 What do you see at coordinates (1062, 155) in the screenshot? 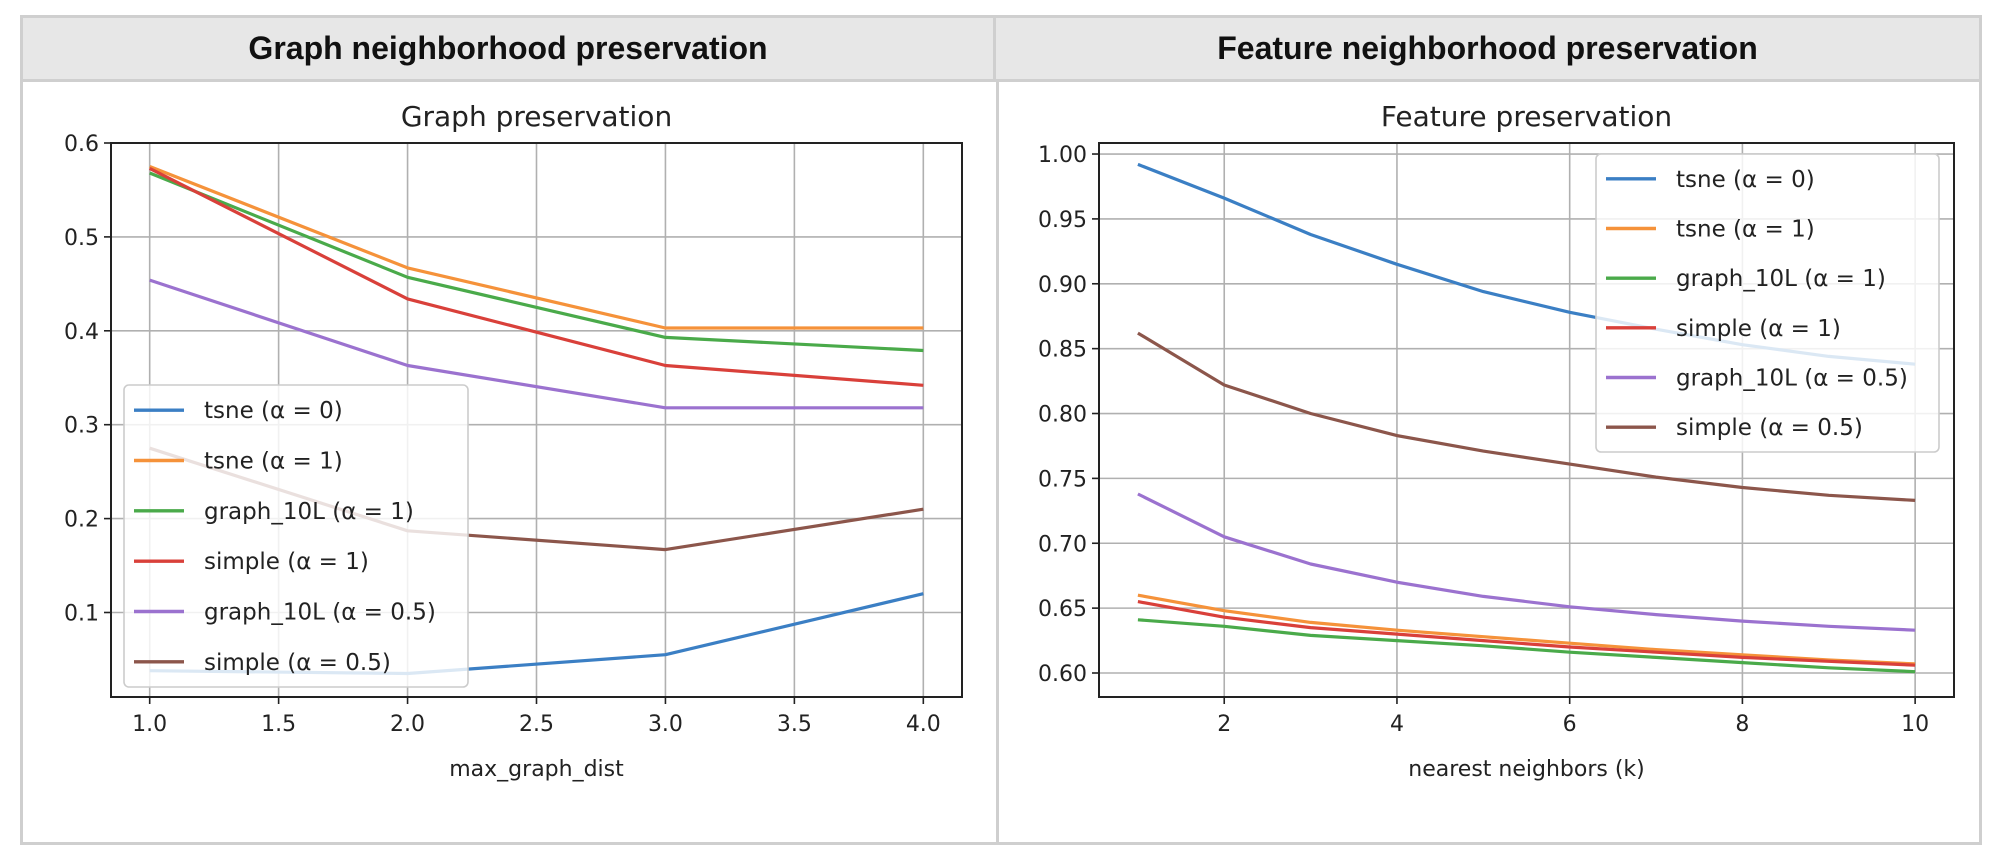
I see `feature-ytick-label-8: 1.00` at bounding box center [1062, 155].